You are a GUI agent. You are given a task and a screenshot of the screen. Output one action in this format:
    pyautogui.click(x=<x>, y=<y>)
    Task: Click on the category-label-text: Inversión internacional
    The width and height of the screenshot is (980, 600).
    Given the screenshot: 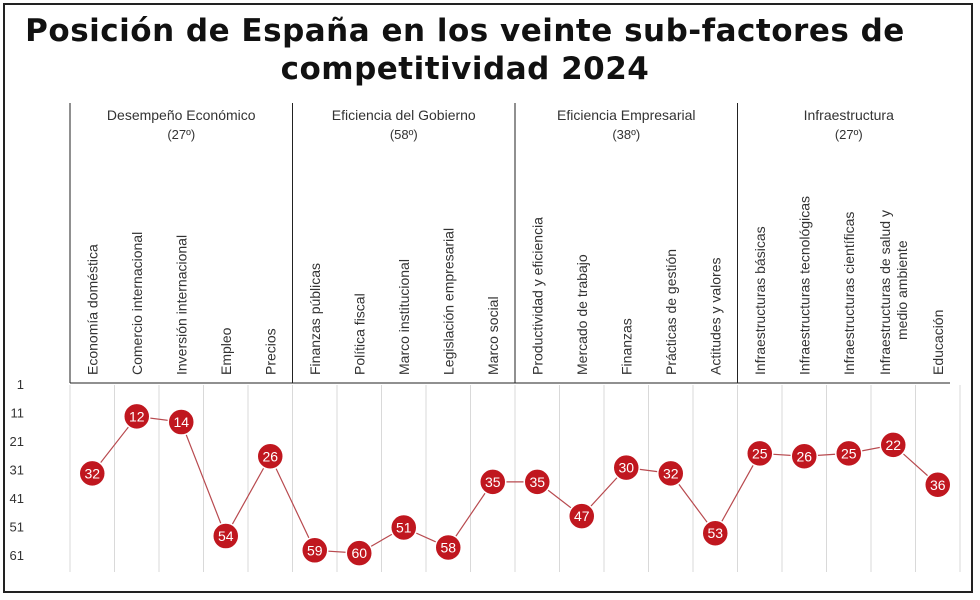 What is the action you would take?
    pyautogui.click(x=181, y=305)
    